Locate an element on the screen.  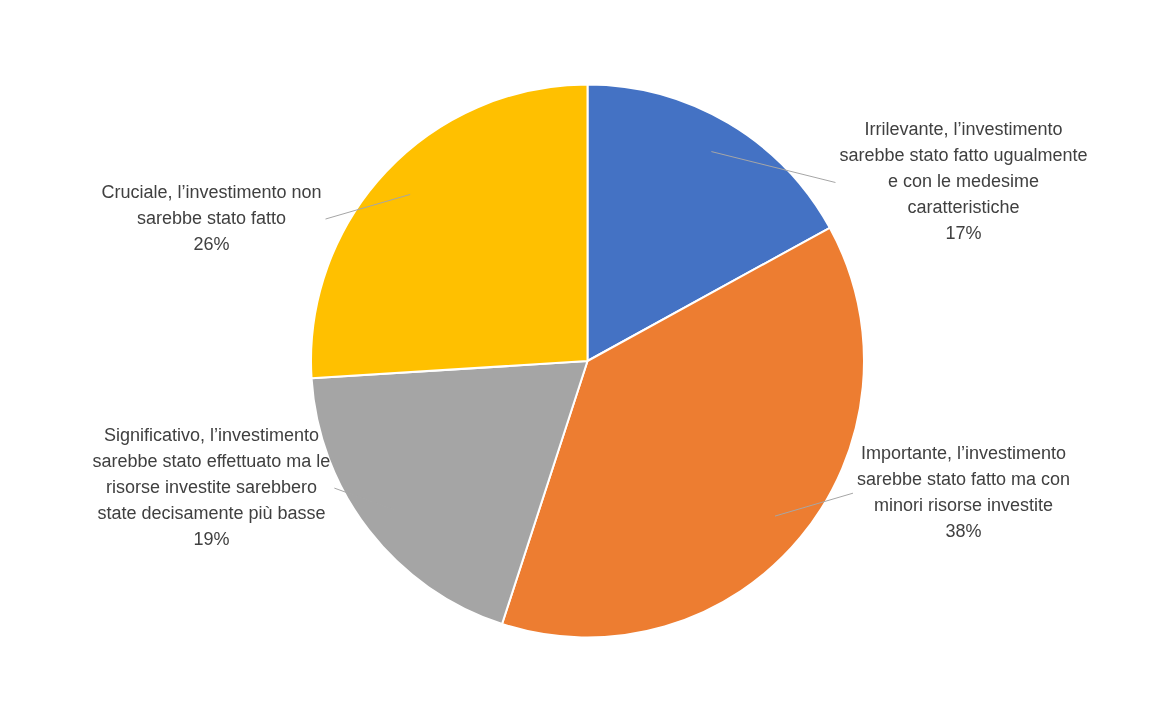
slice-label: Importante, l’investimento sarebbe stato fatto ma con minori risorse investite is located at coordinates (963, 479).